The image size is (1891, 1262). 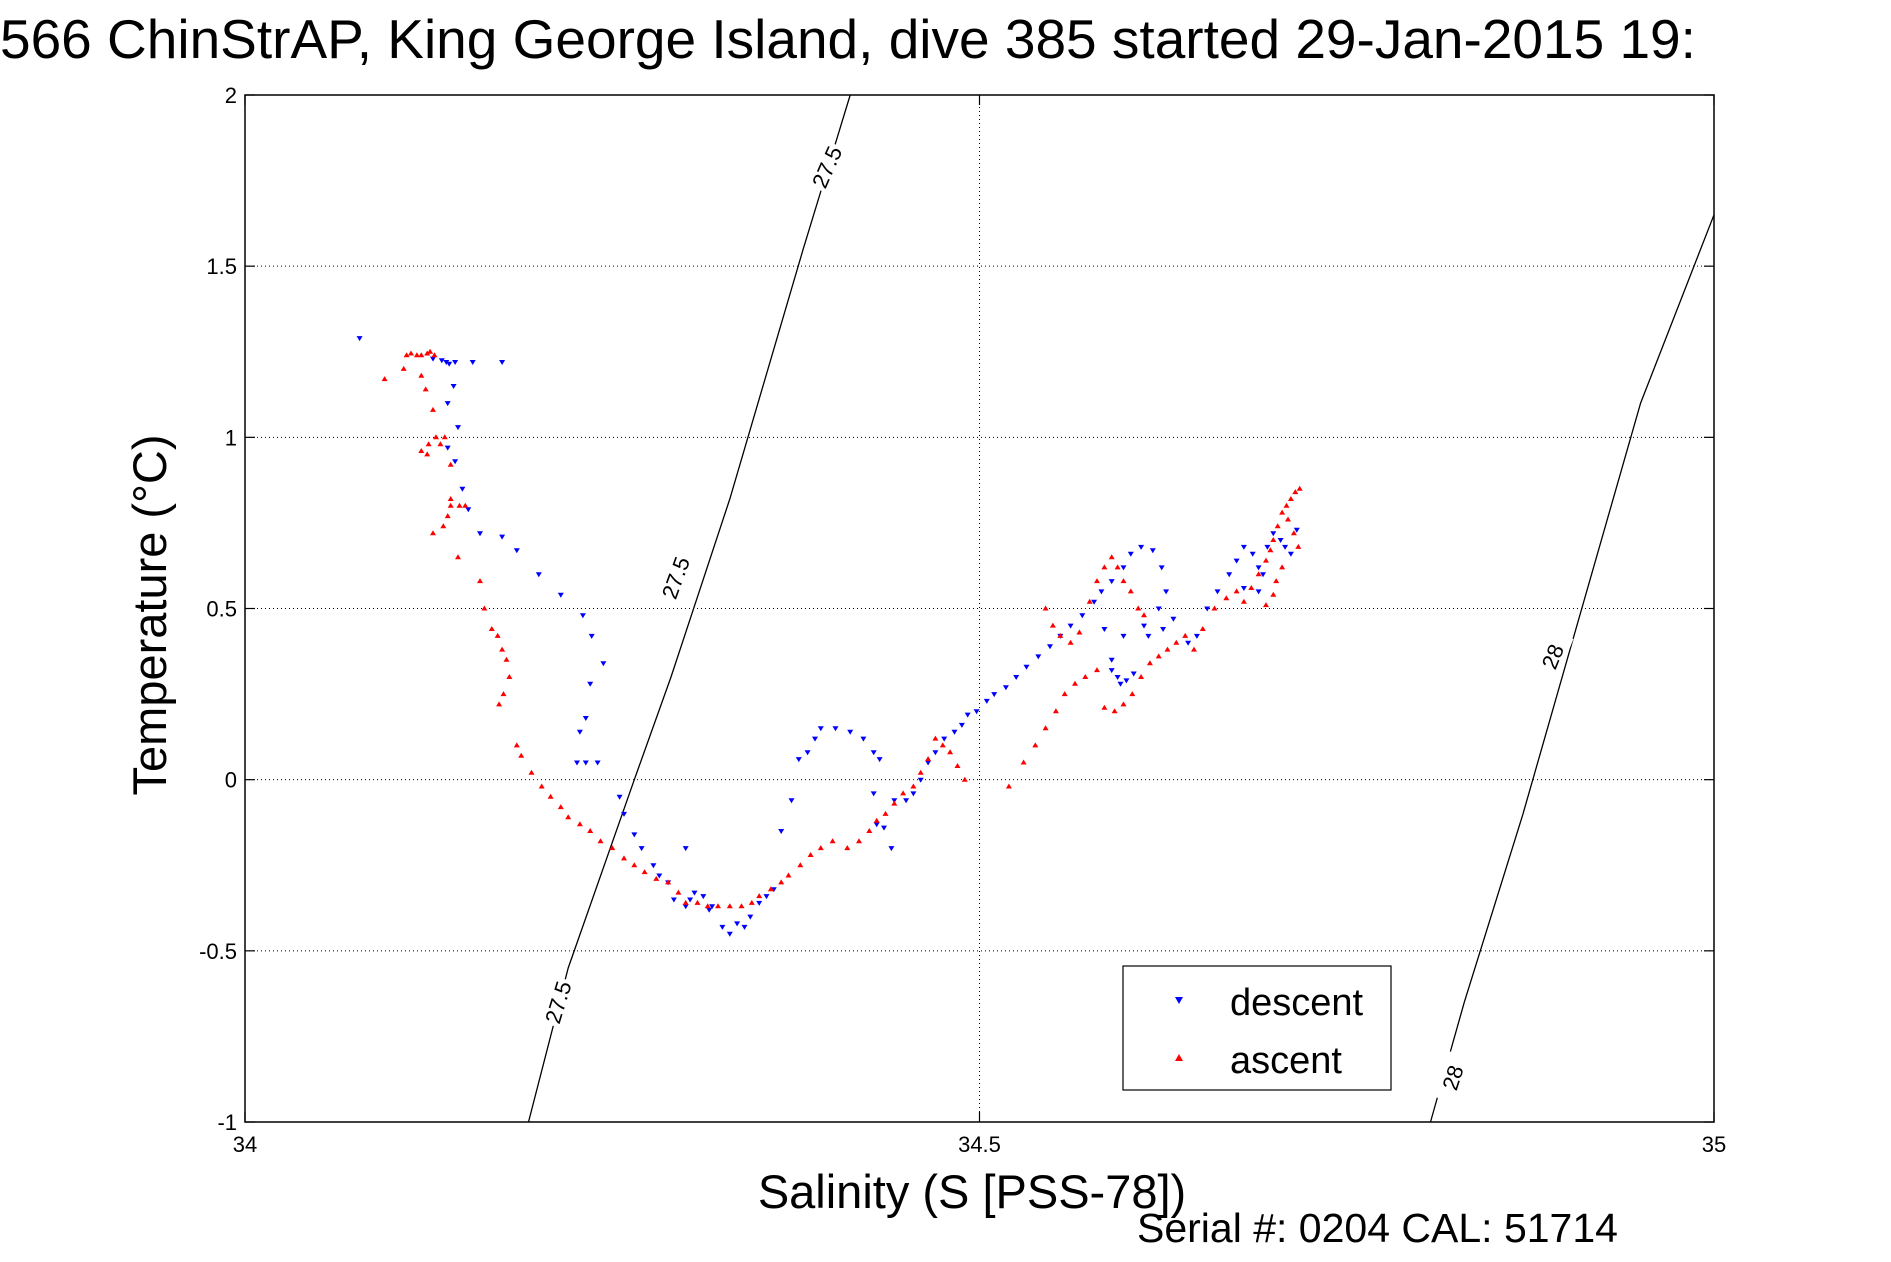 I want to click on x-axis-label: Salinity (S [PSS-78]), so click(x=972, y=1191).